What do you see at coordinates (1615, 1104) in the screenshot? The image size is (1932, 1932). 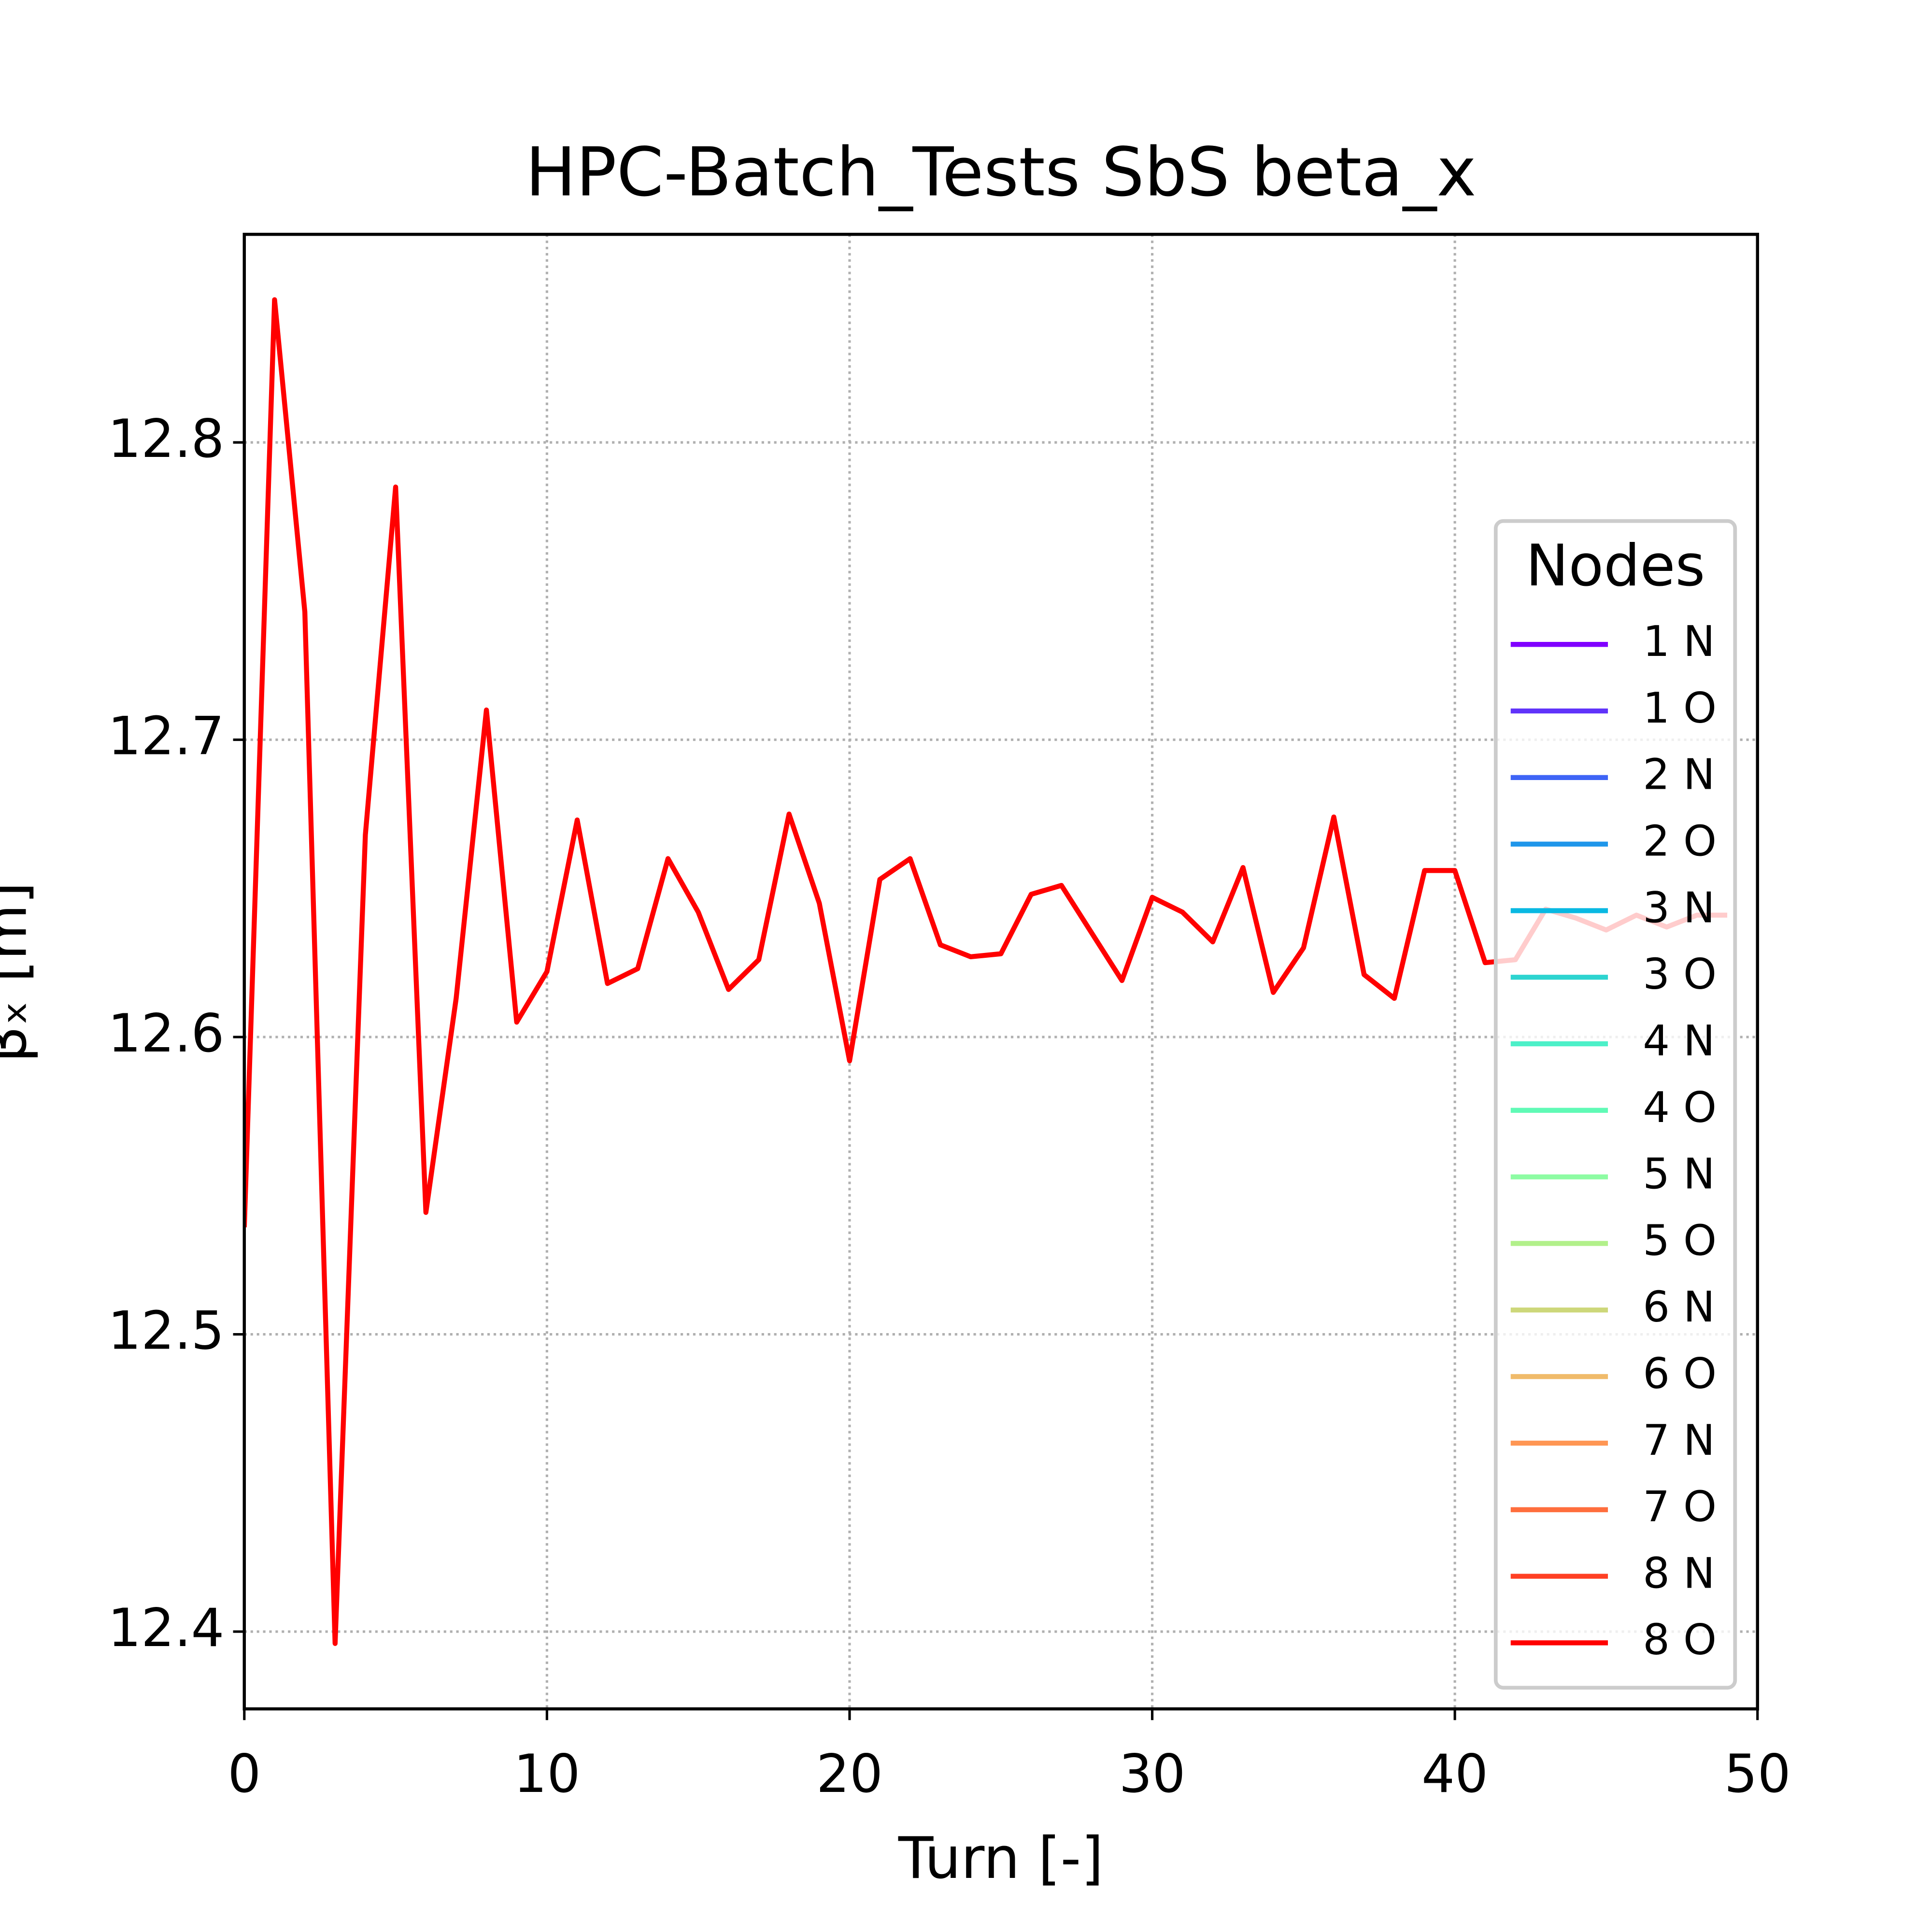 I see `legend-box` at bounding box center [1615, 1104].